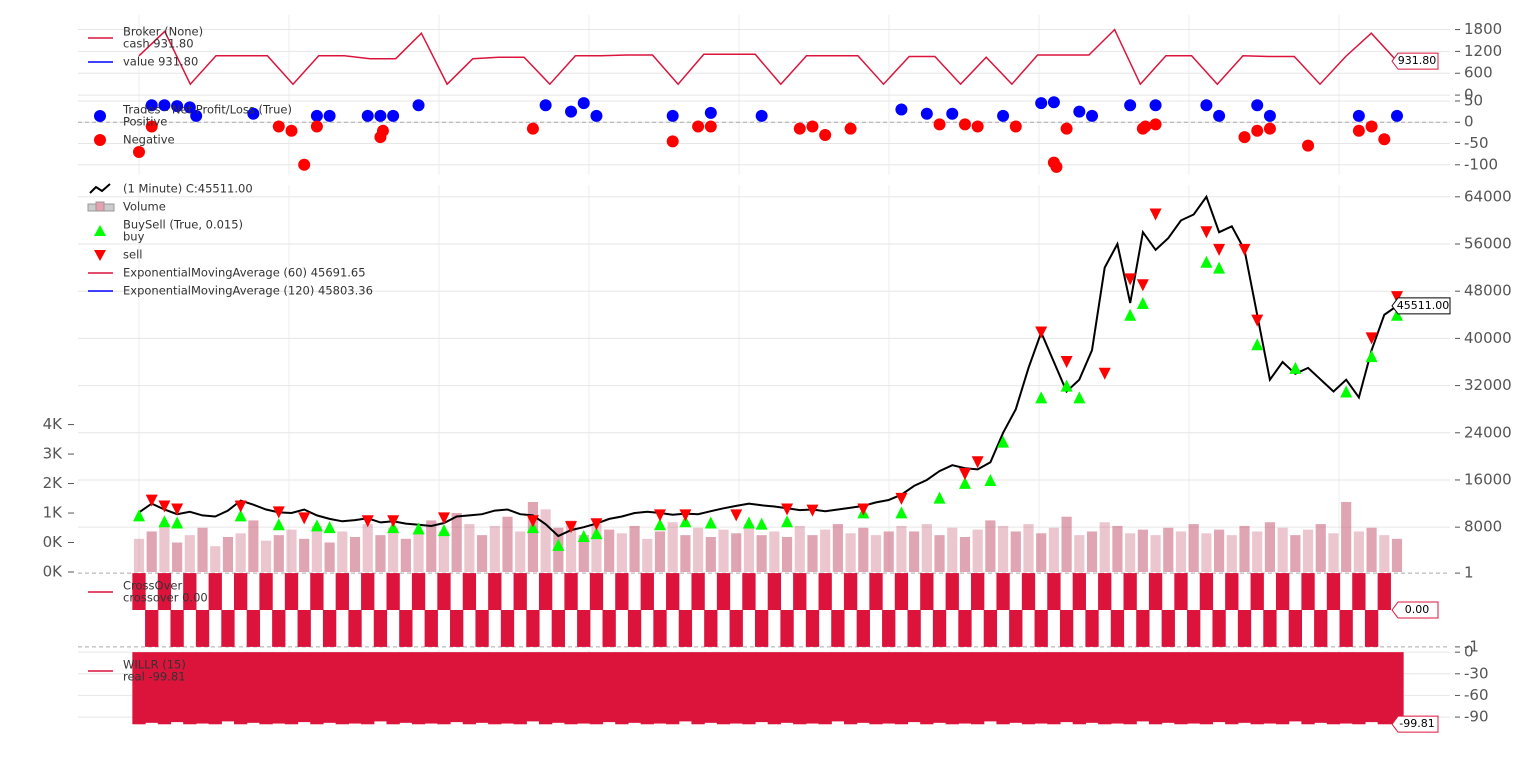 This screenshot has height=767, width=1536. What do you see at coordinates (1473, 100) in the screenshot?
I see `y-tick-label: 50` at bounding box center [1473, 100].